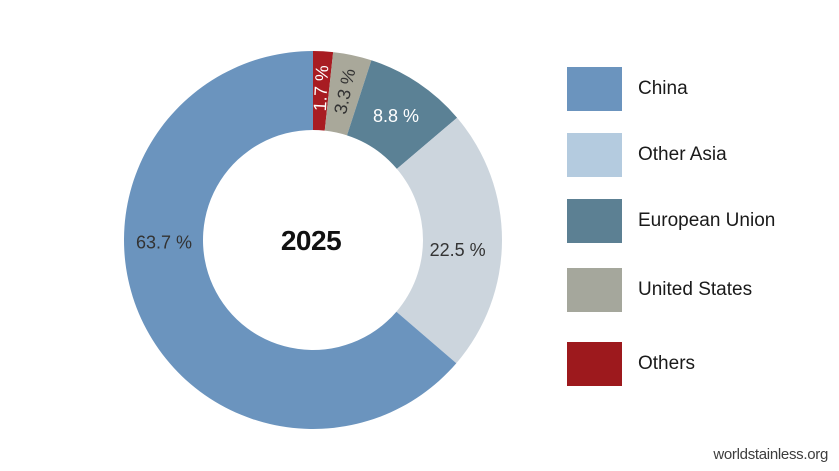  What do you see at coordinates (594, 220) in the screenshot?
I see `legend-swatch-european-union` at bounding box center [594, 220].